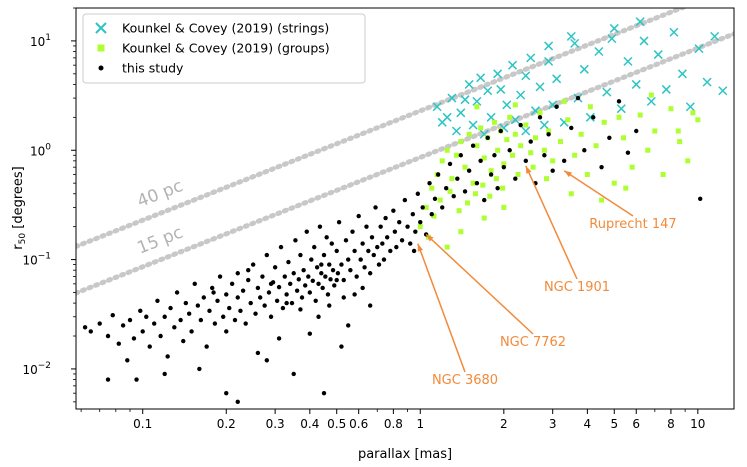  What do you see at coordinates (37, 151) in the screenshot?
I see `y-tick-base: 10` at bounding box center [37, 151].